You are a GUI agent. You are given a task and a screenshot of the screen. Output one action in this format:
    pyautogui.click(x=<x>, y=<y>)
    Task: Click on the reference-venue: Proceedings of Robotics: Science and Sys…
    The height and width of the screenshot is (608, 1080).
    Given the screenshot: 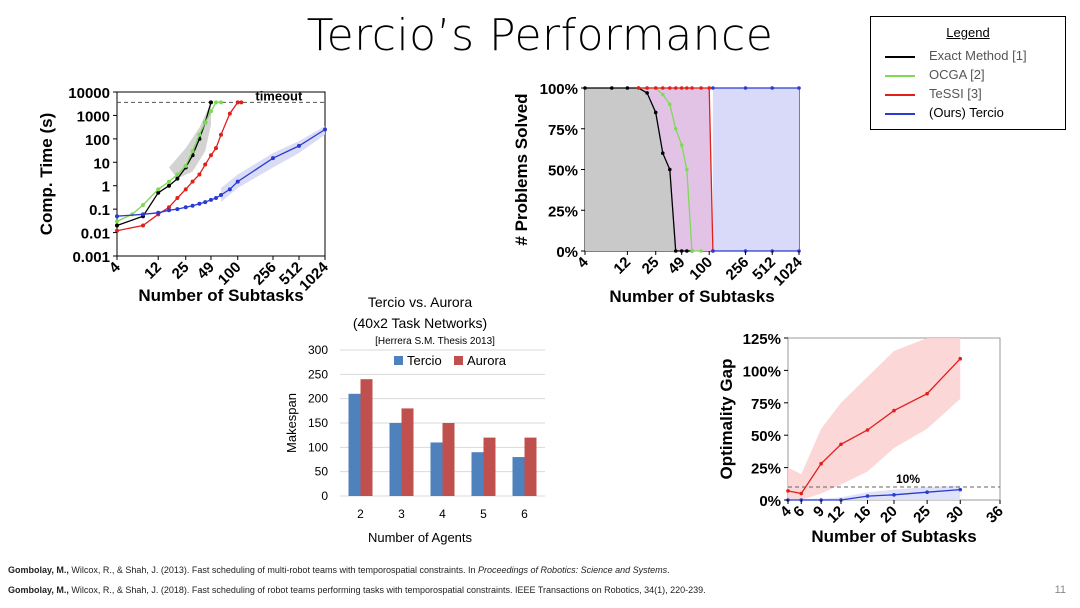 What is the action you would take?
    pyautogui.click(x=573, y=570)
    